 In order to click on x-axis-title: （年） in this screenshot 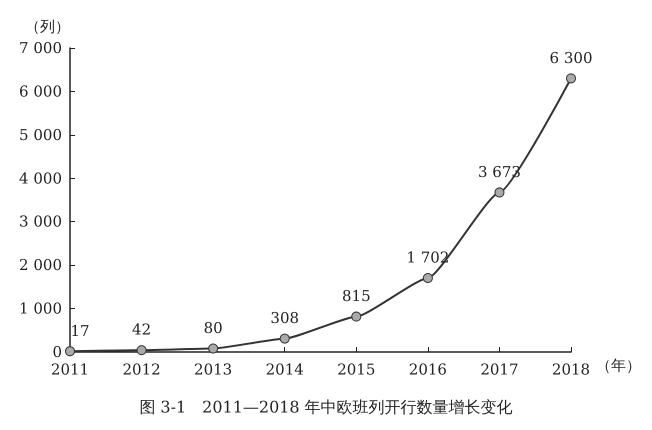, I will do `click(618, 365)`.